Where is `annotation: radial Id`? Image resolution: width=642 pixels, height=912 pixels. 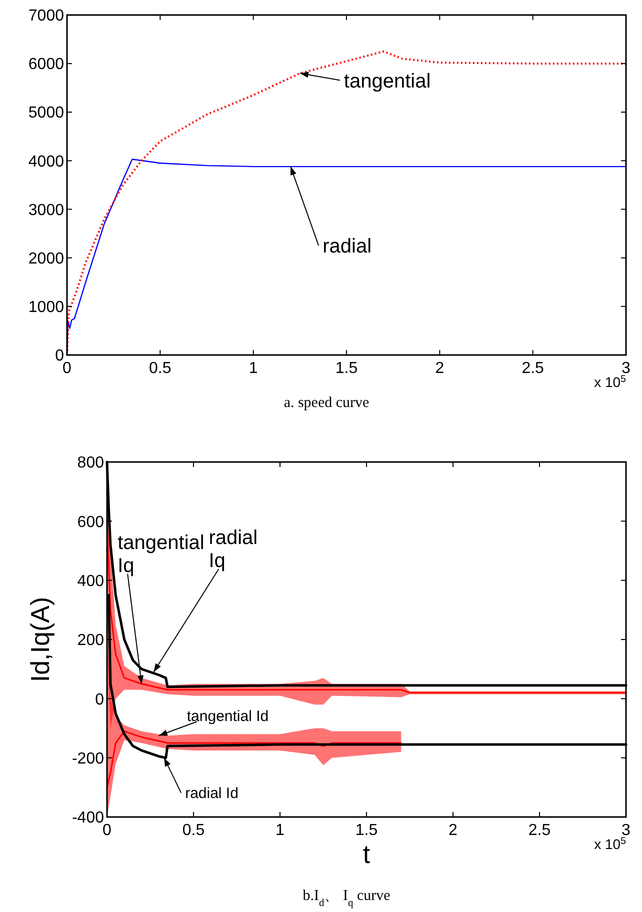 annotation: radial Id is located at coordinates (211, 793).